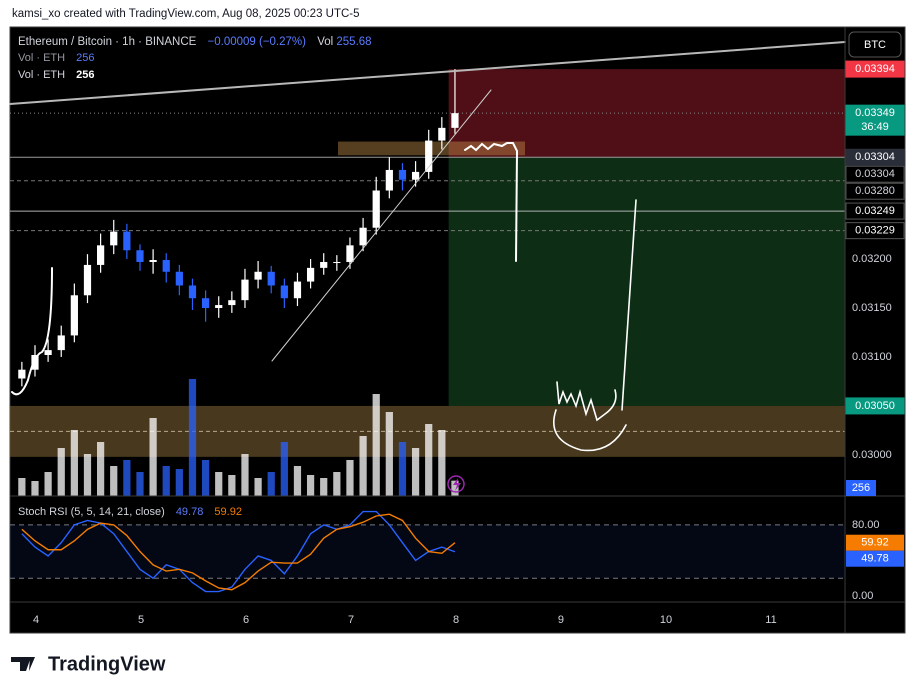 The height and width of the screenshot is (694, 916). Describe the element at coordinates (770, 620) in the screenshot. I see `x-tick-label: 11` at that location.